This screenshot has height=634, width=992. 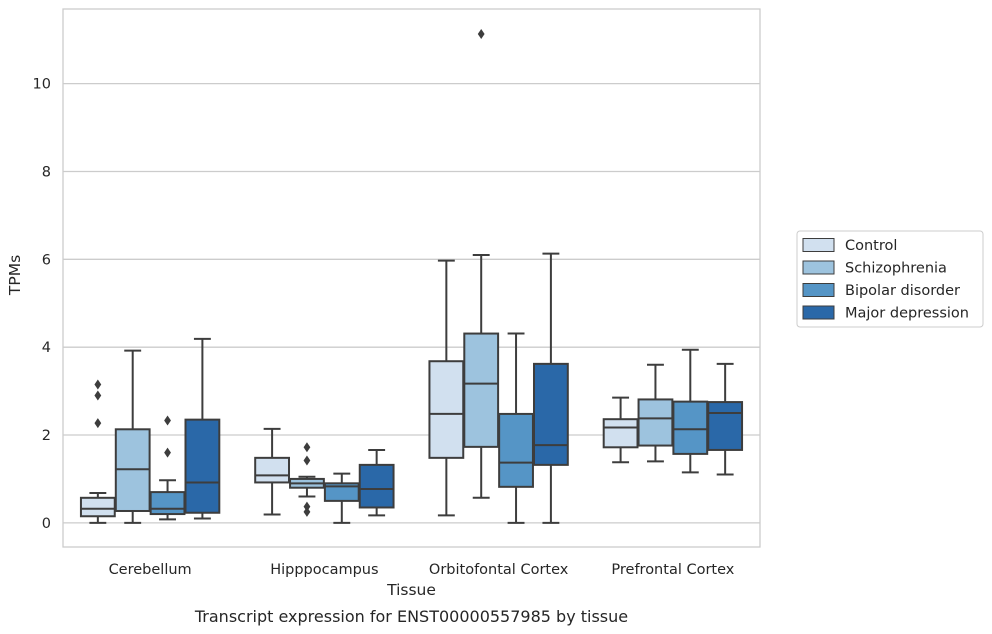 I want to click on legend-item: Bipolar disorder, so click(x=881, y=291).